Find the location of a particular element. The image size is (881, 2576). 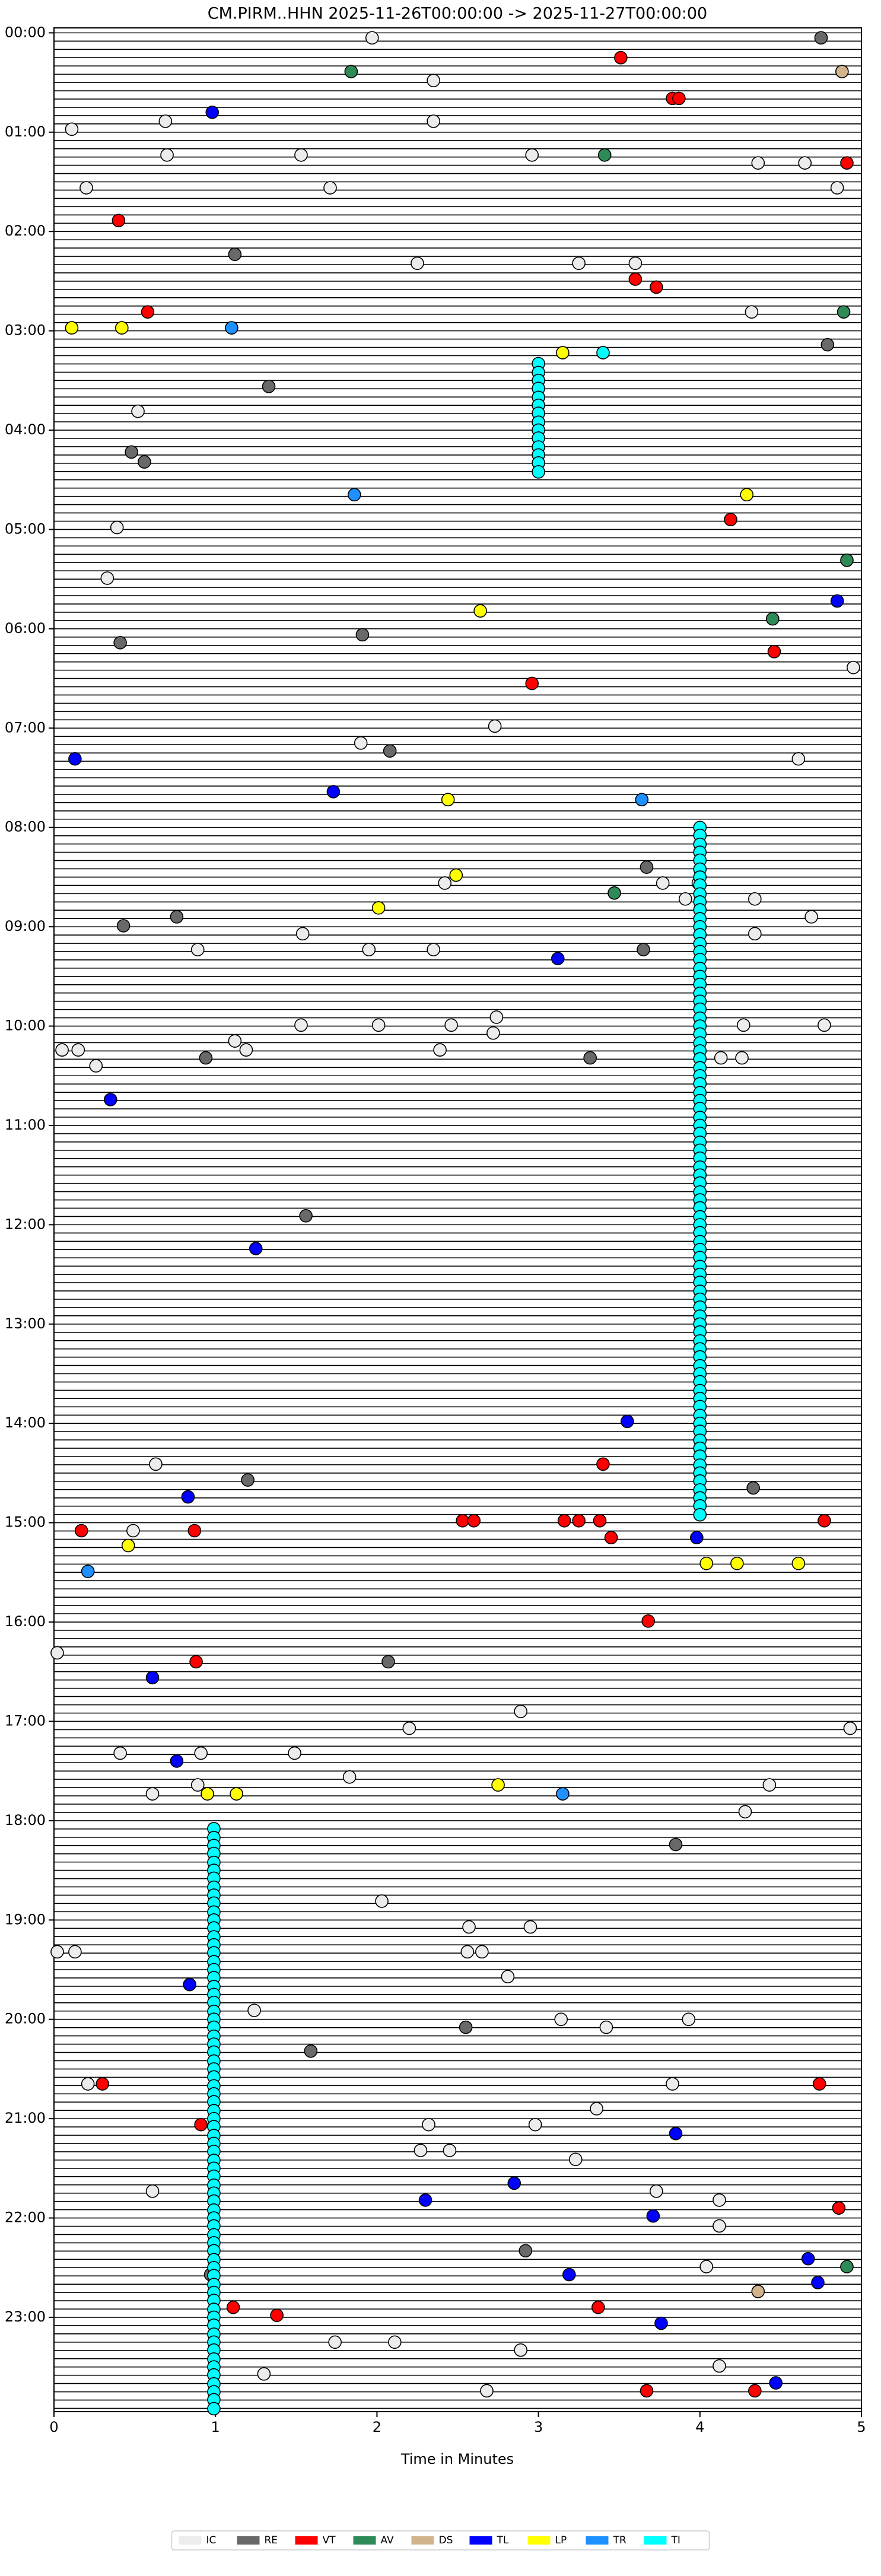

y-tick-label: 17:00 is located at coordinates (26, 1720).